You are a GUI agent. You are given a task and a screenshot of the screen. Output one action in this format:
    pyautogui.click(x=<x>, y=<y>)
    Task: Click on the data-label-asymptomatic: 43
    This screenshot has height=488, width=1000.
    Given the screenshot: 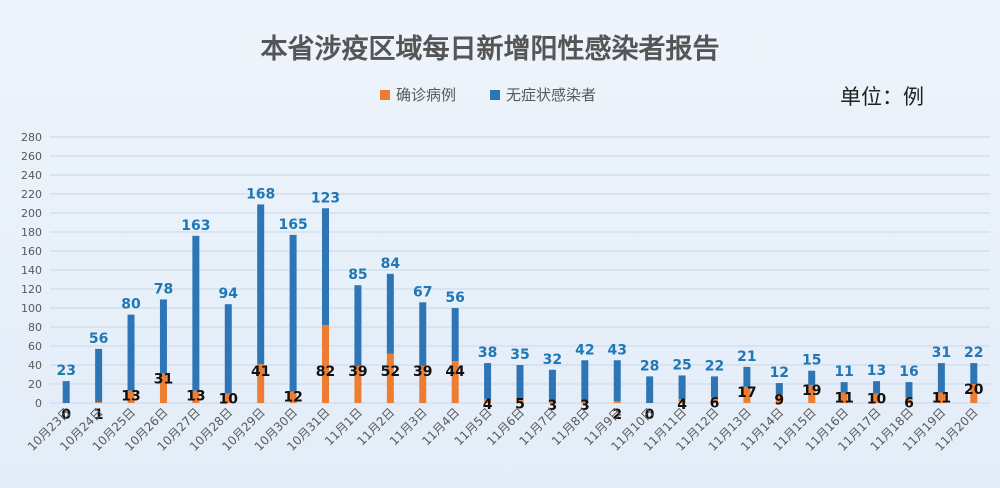 What is the action you would take?
    pyautogui.click(x=616, y=350)
    